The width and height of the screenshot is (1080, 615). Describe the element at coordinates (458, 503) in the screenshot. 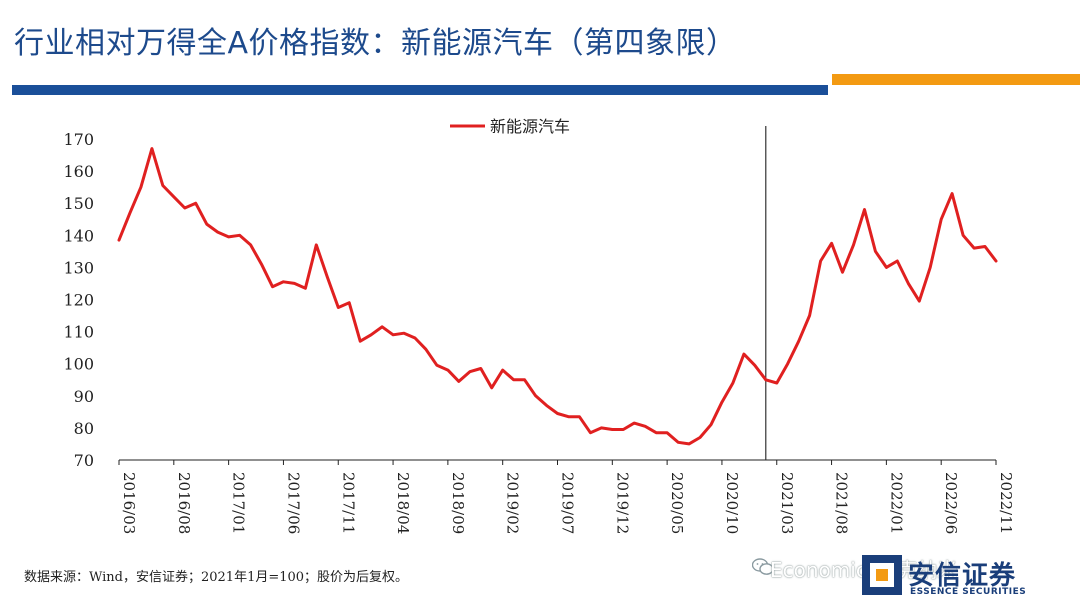

I see `x-tick-label: 2018/09` at that location.